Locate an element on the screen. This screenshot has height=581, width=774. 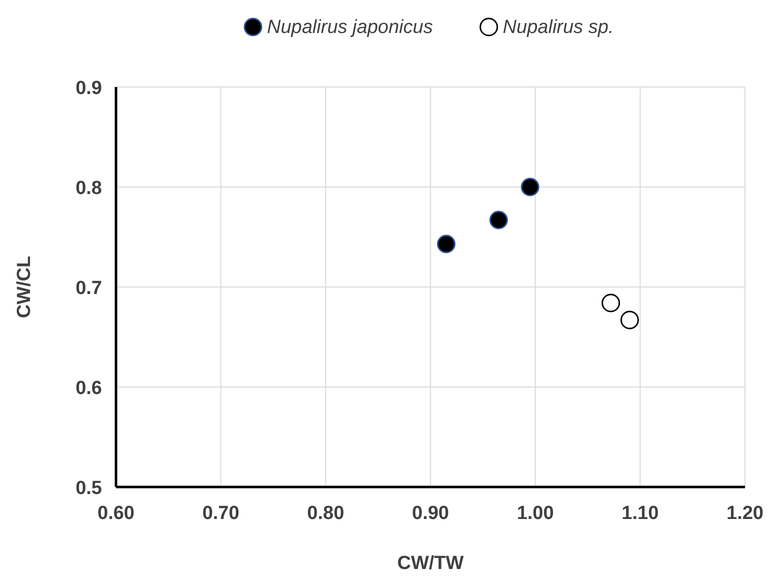
y-axis-title: CW/CL is located at coordinates (24, 286).